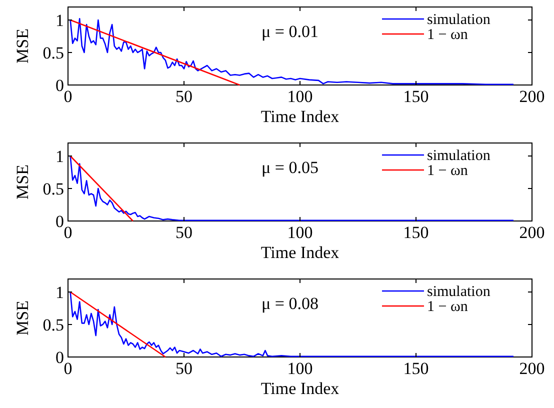 This screenshot has width=554, height=408. Describe the element at coordinates (290, 303) in the screenshot. I see `annotation: μ = 0.08` at that location.